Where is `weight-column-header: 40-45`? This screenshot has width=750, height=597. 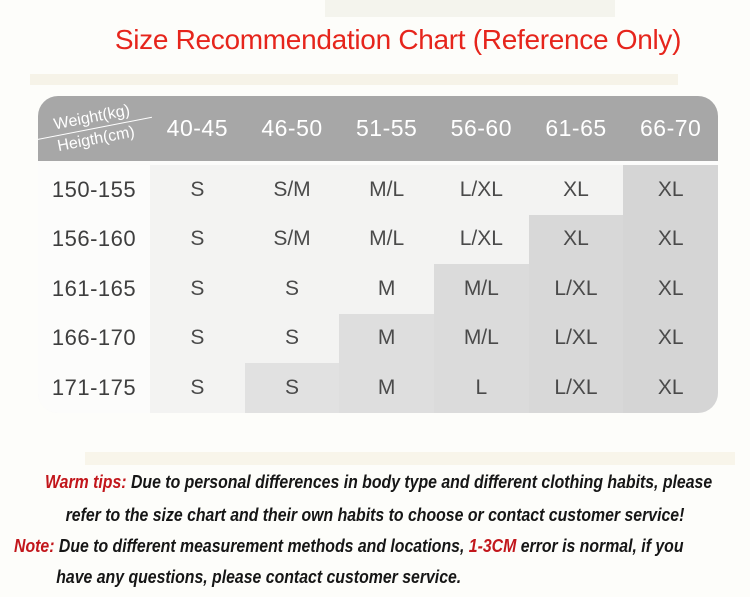
weight-column-header: 40-45 is located at coordinates (197, 128).